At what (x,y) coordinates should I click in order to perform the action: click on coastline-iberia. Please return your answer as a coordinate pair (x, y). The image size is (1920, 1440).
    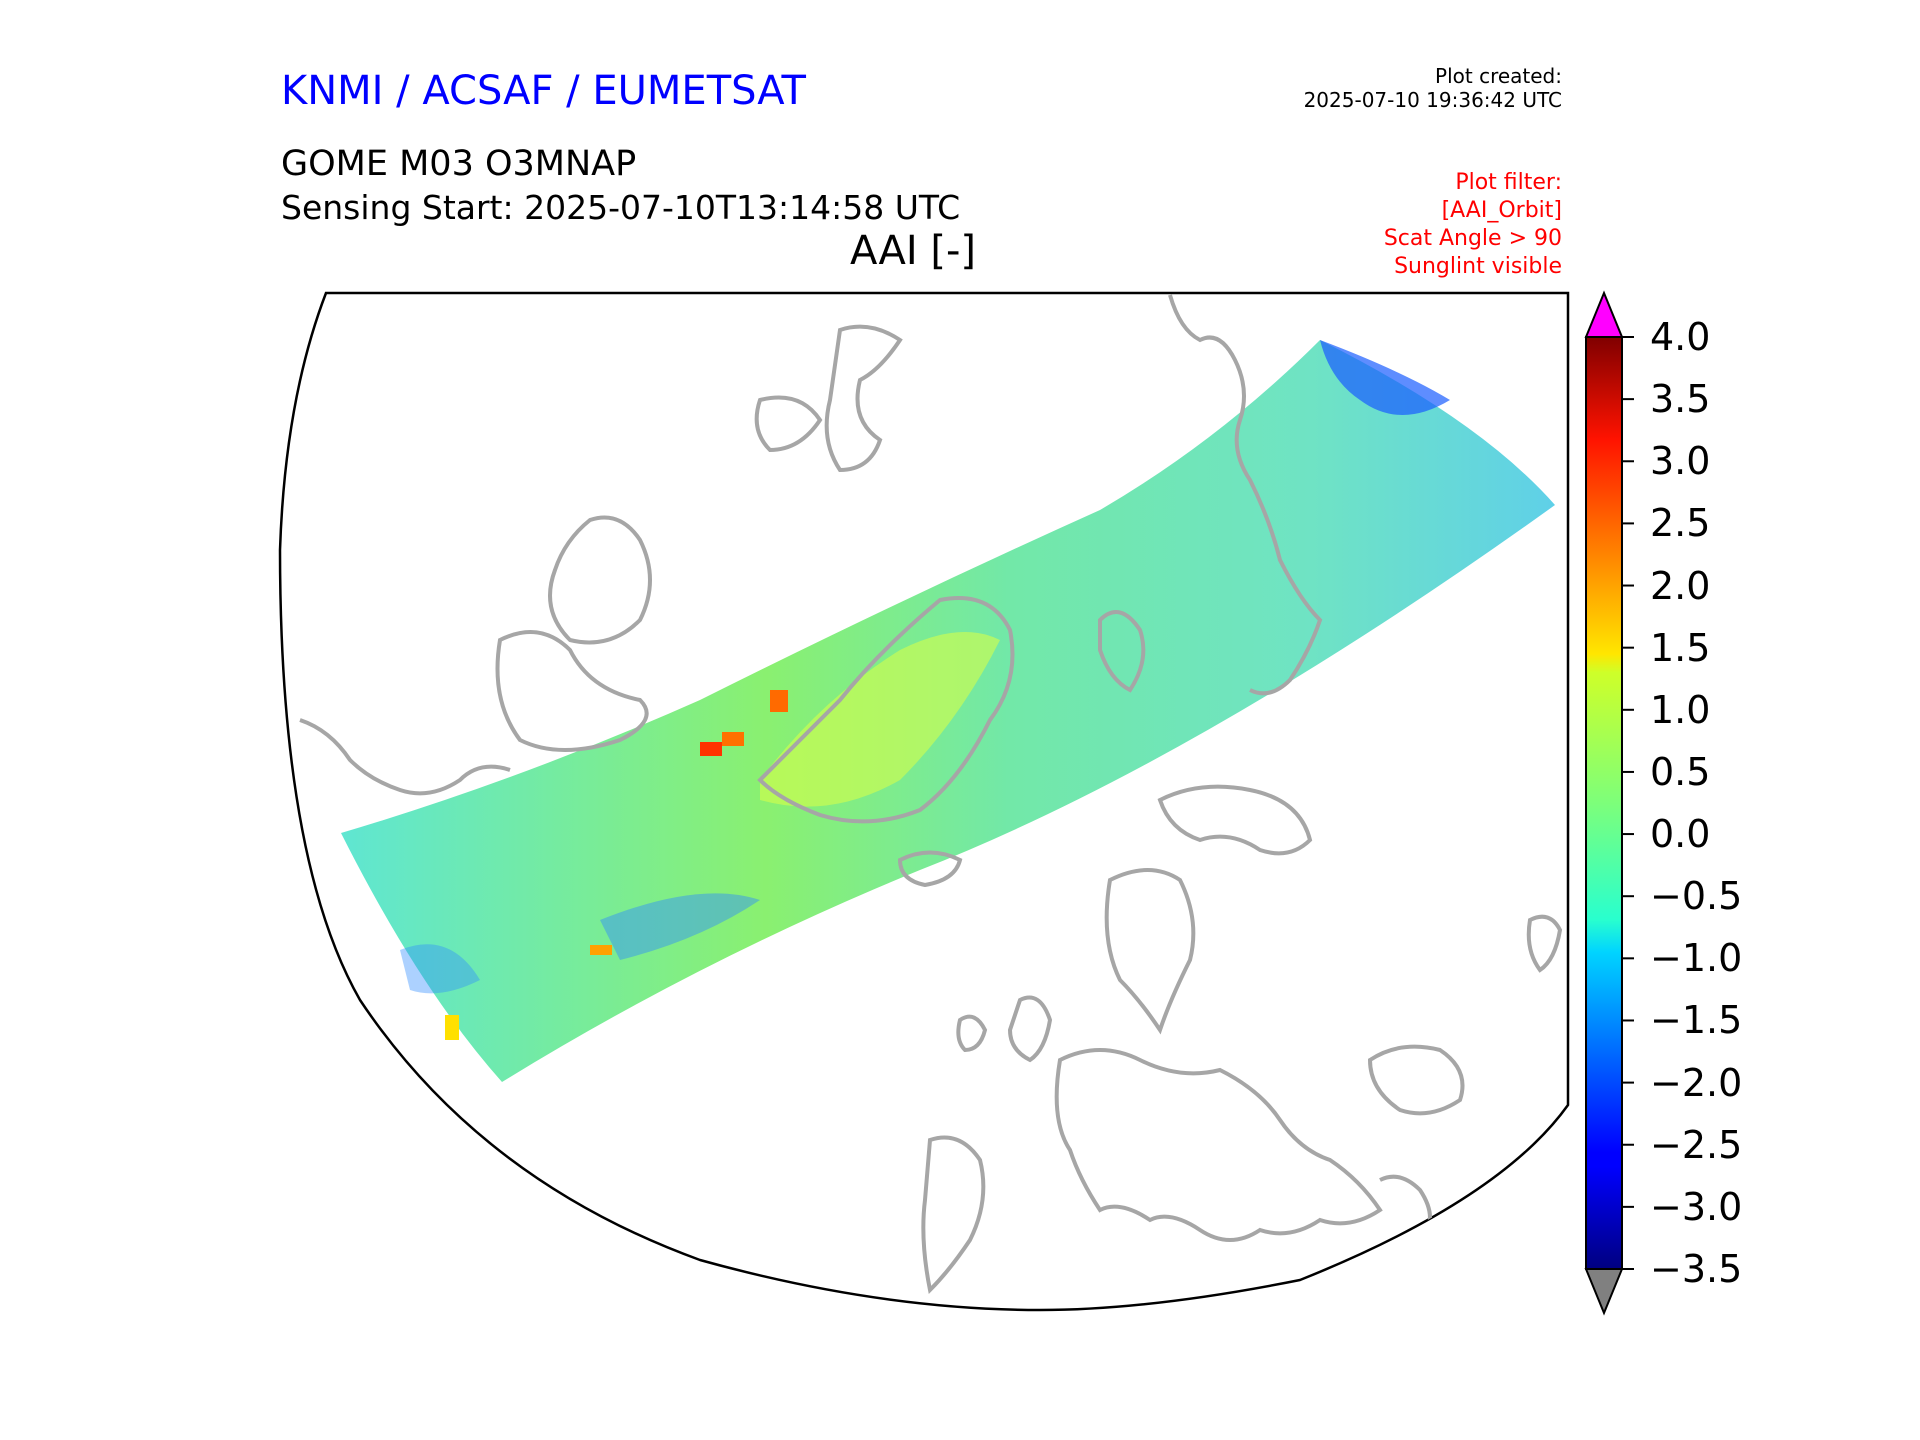
    Looking at the image, I should click on (953, 1215).